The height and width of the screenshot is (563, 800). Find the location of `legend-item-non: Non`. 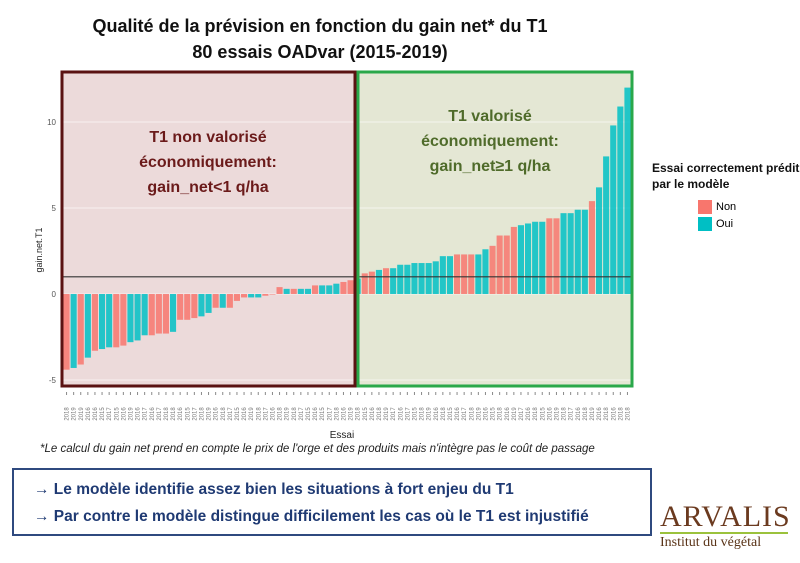

legend-item-non: Non is located at coordinates (749, 206).